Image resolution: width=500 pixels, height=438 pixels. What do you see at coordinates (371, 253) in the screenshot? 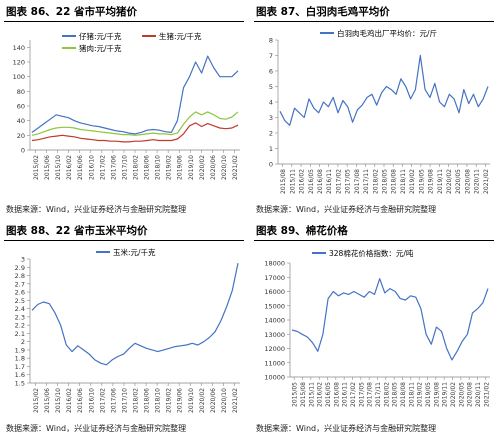
I see `legend-label: 328棉花价格指数：元/吨` at bounding box center [371, 253].